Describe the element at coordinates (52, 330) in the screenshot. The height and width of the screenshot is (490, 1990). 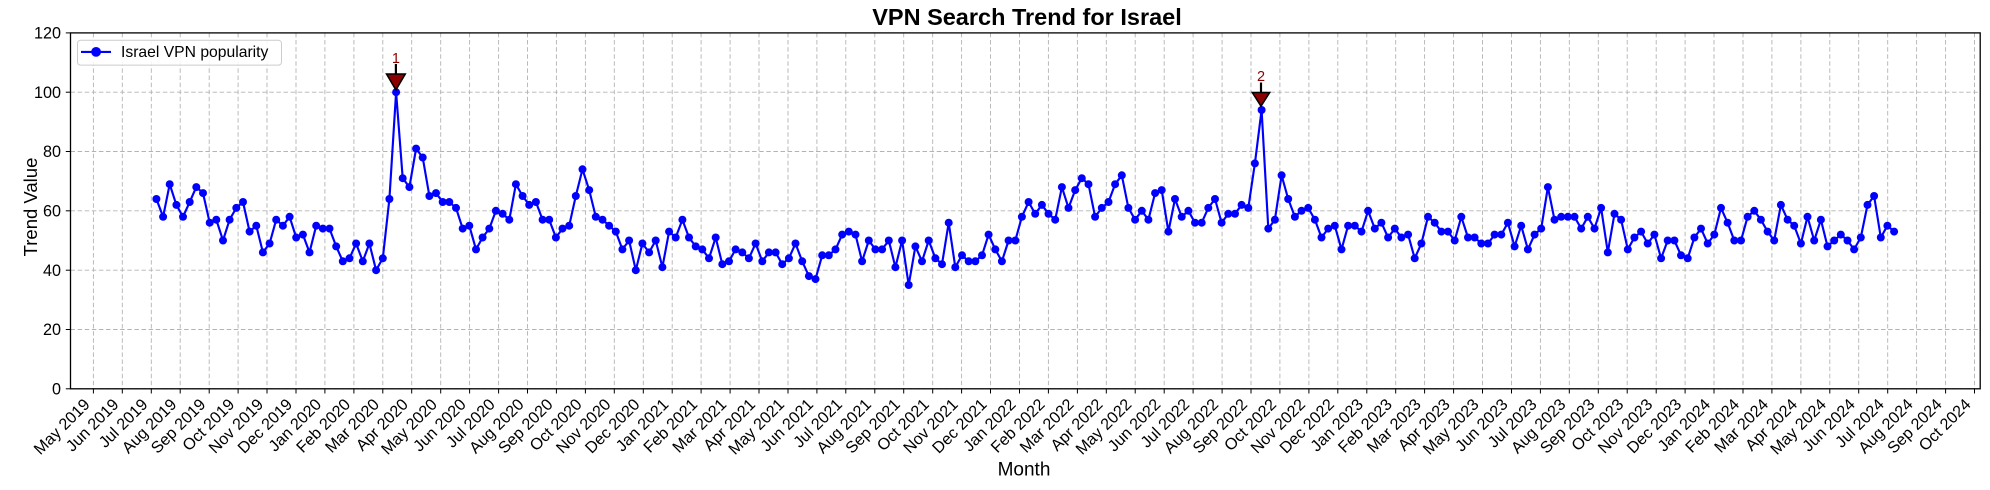
I see `svg-text: 20` at that location.